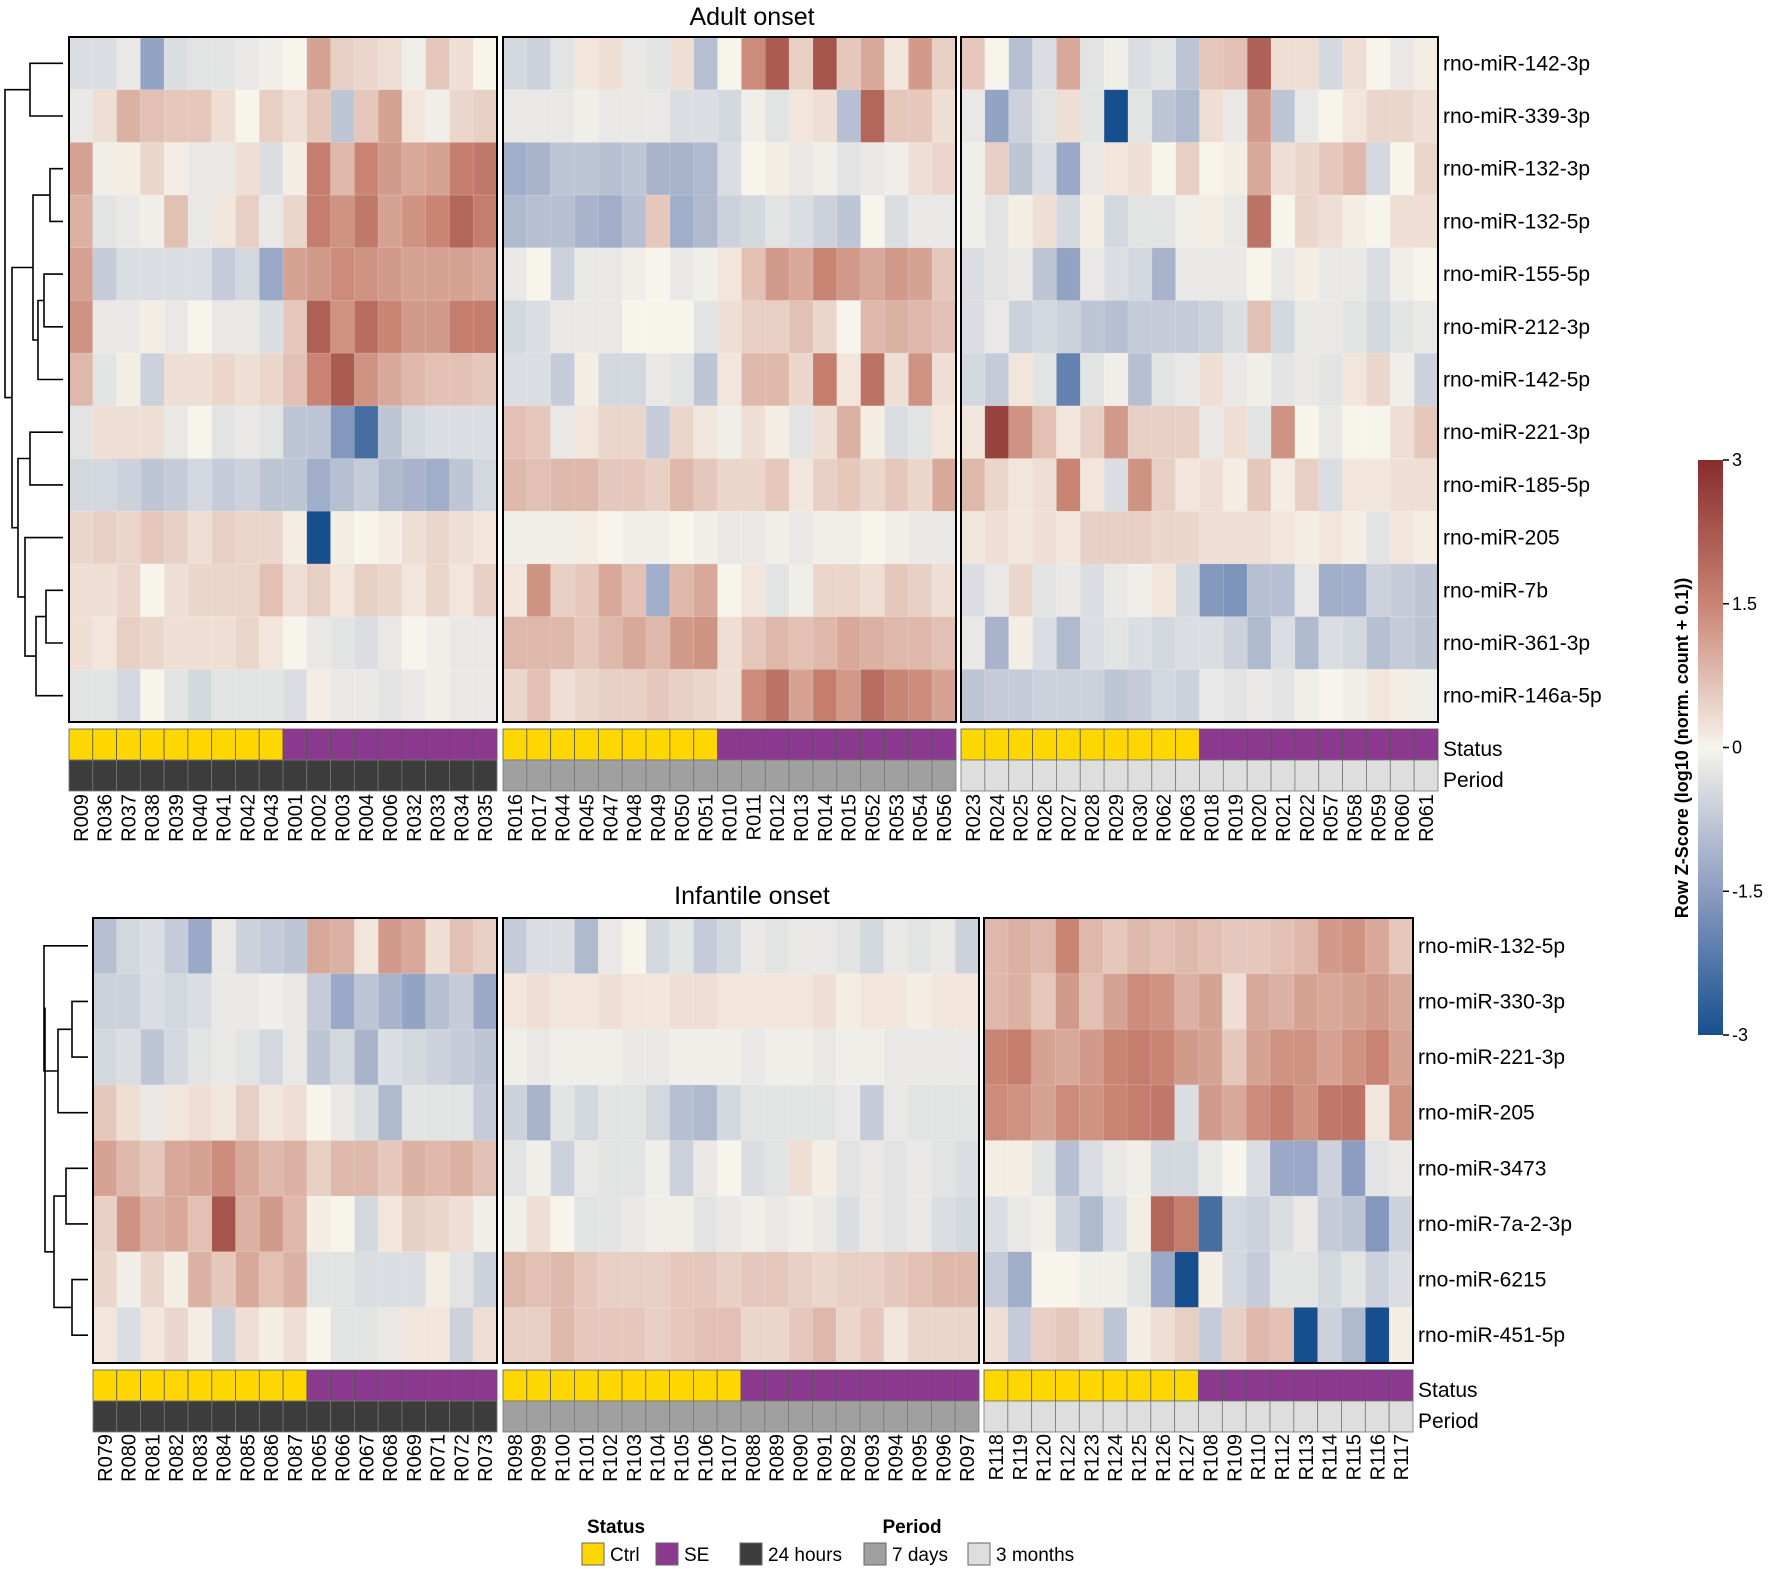 Image resolution: width=1770 pixels, height=1569 pixels. What do you see at coordinates (343, 818) in the screenshot?
I see `column-label: R003` at bounding box center [343, 818].